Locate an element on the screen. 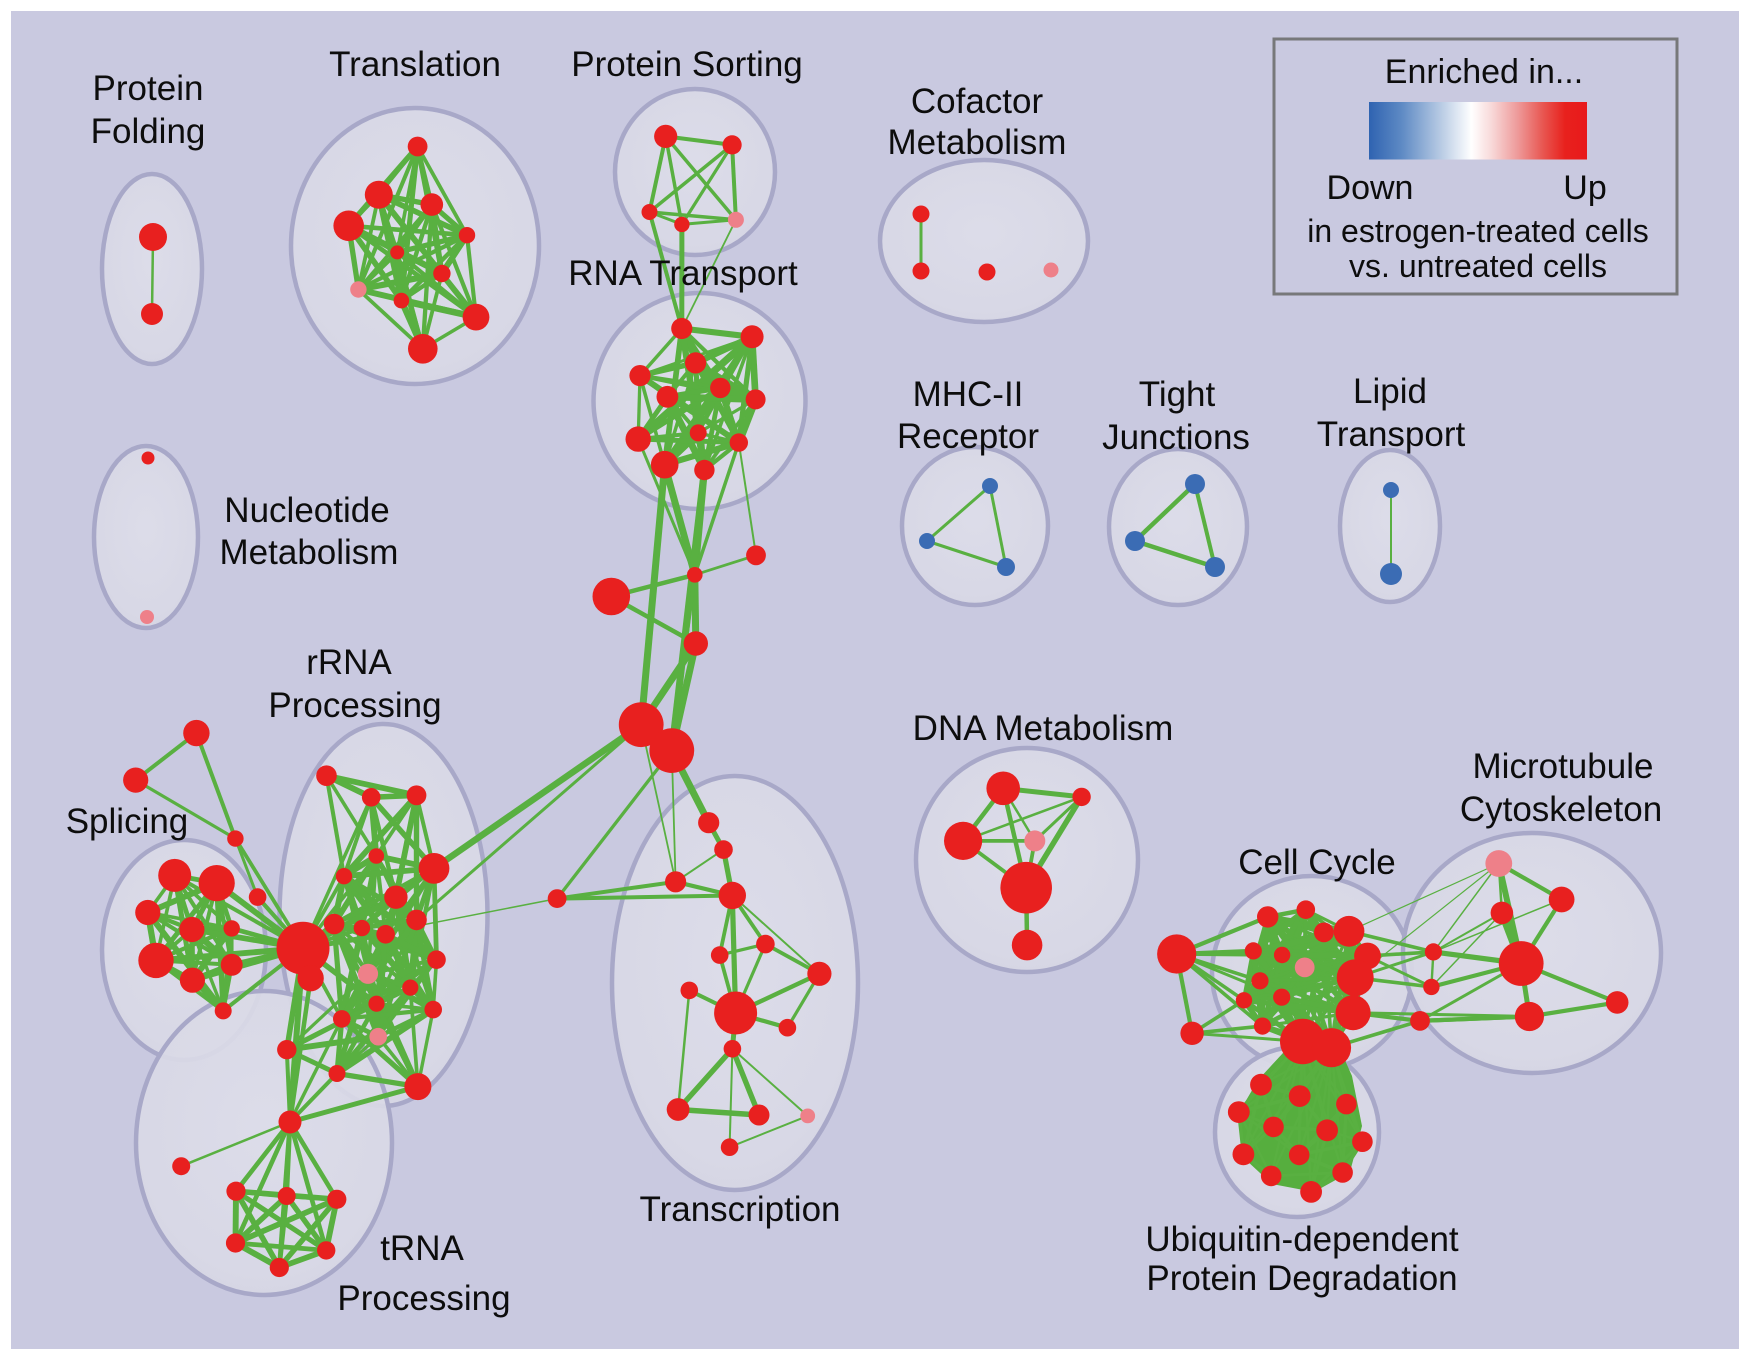  svg-text: Lipid is located at coordinates (1390, 391).